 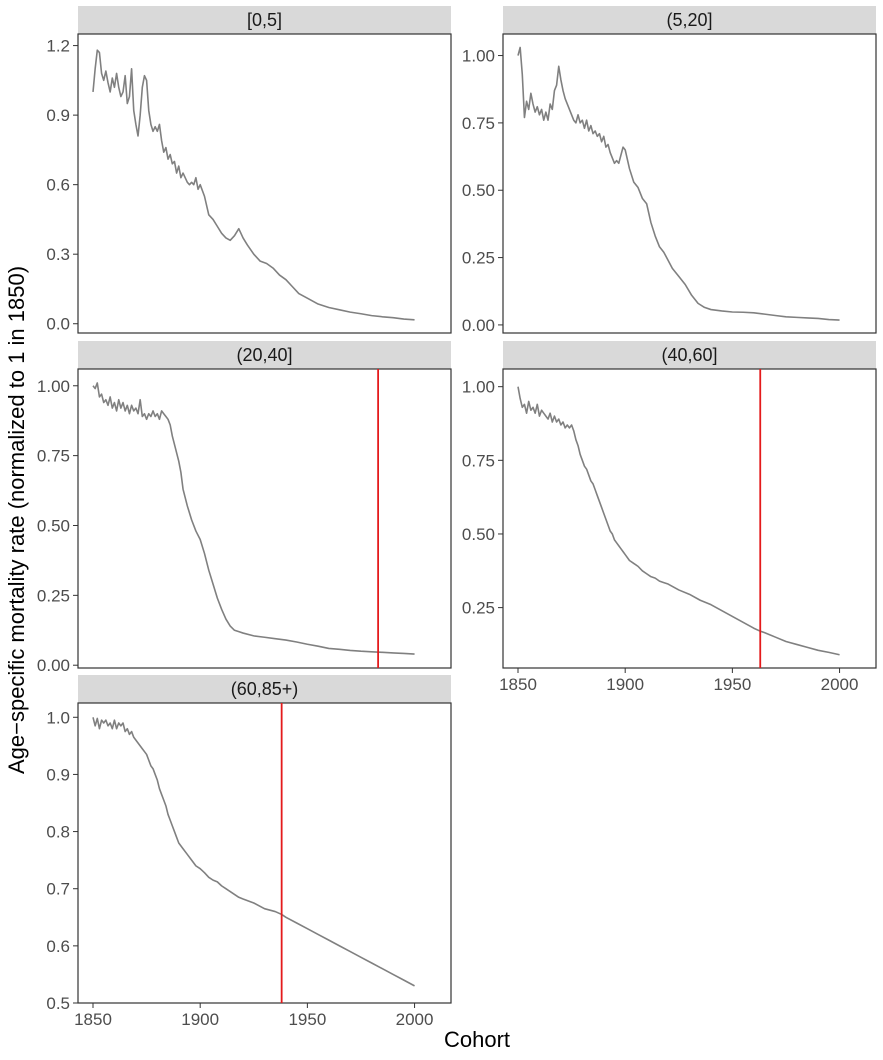 I want to click on facet-label: [0,5], so click(x=264, y=20).